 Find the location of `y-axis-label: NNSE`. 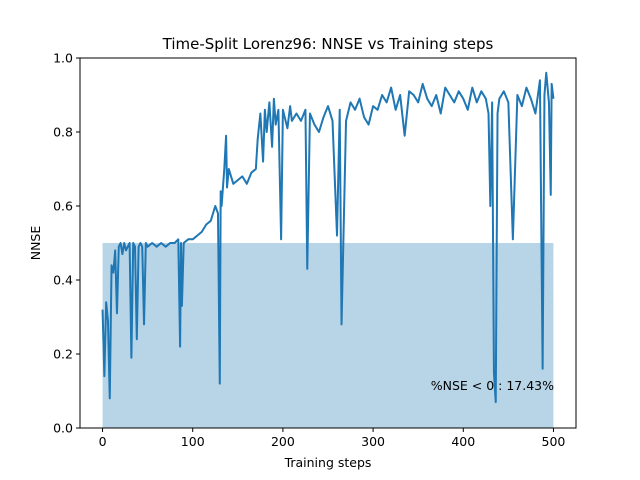

y-axis-label: NNSE is located at coordinates (35, 243).